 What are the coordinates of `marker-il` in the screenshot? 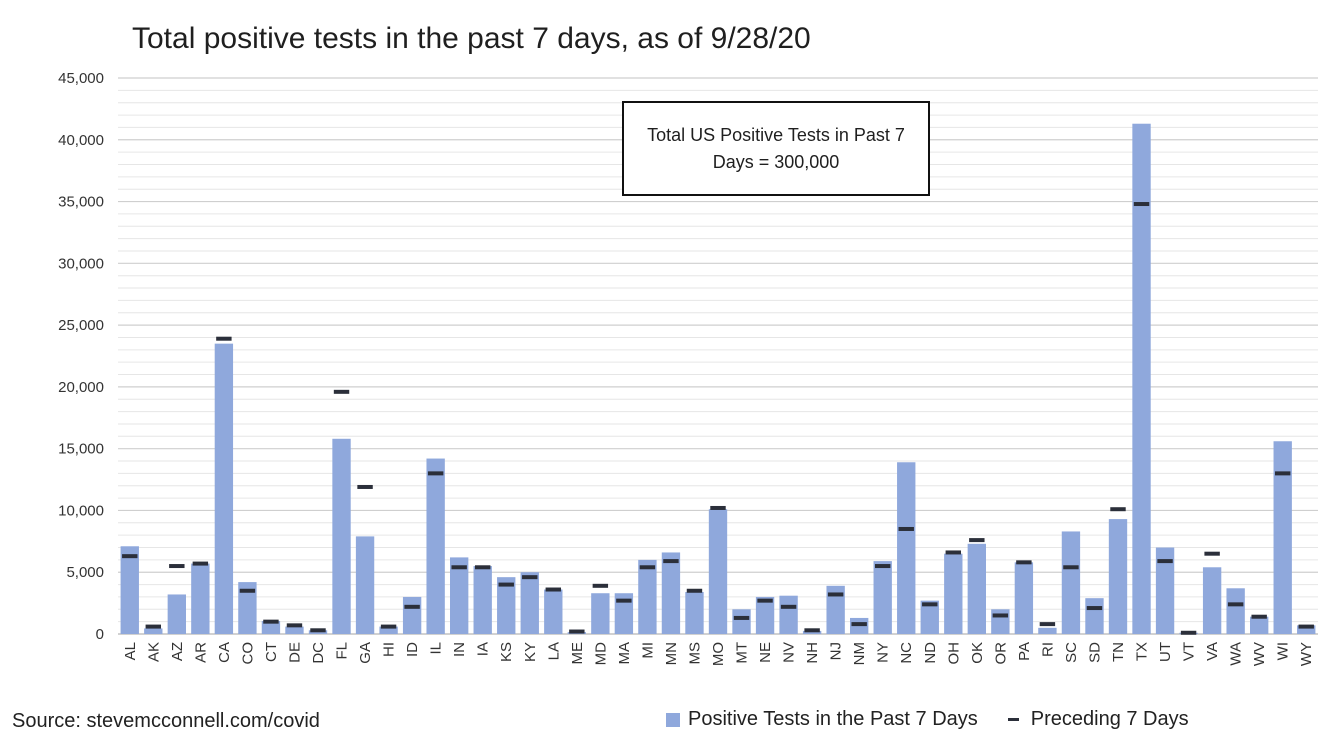 It's located at (435, 473).